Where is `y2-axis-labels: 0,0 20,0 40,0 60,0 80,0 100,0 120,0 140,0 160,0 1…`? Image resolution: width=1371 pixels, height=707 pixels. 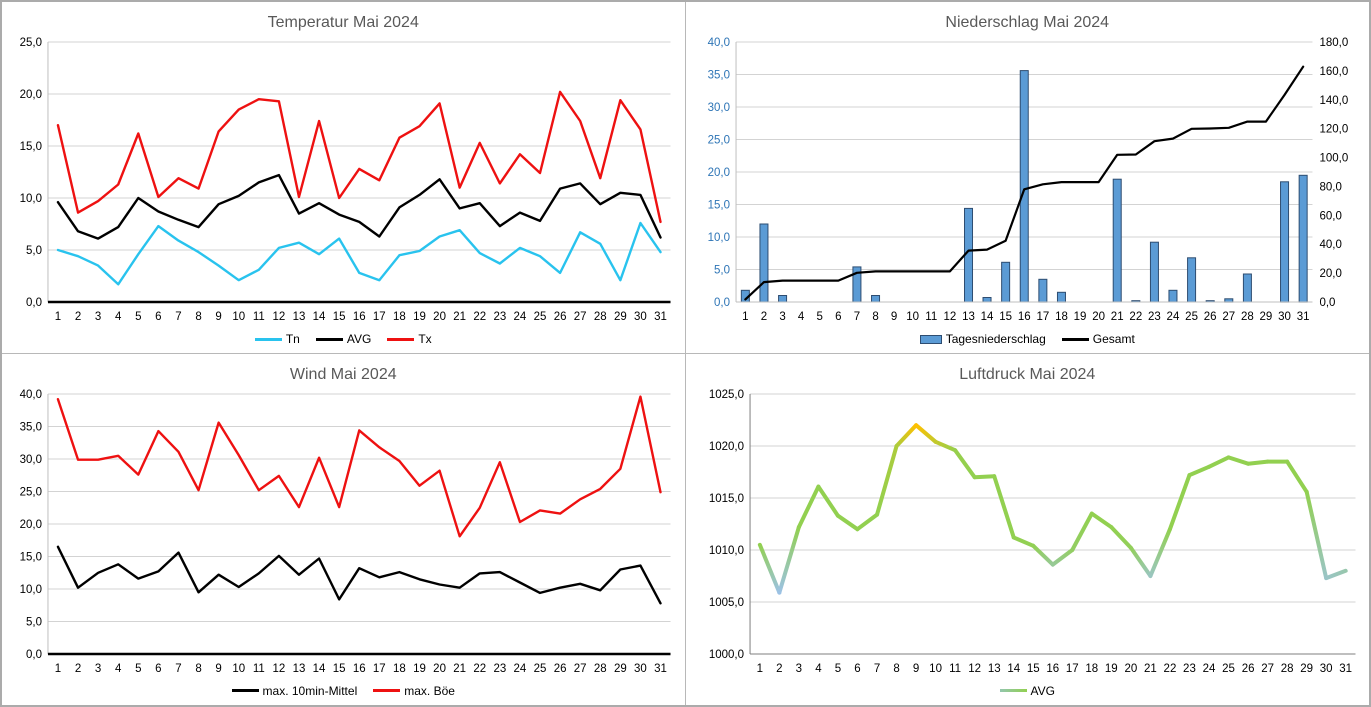
y2-axis-labels: 0,0 20,0 40,0 60,0 80,0 100,0 120,0 140,0 160,0 1… is located at coordinates (1333, 173).